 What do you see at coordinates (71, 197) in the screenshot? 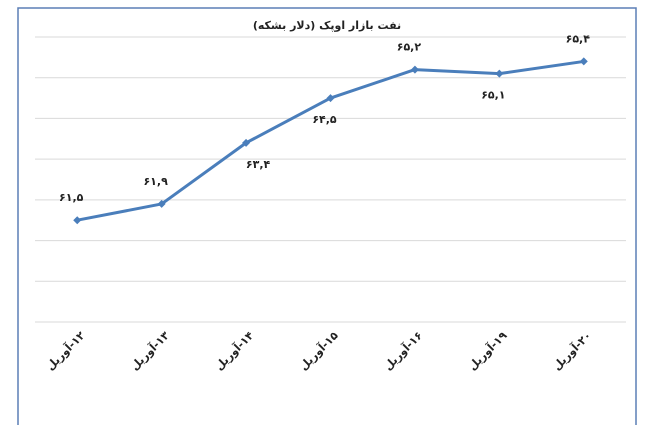
I see `data-label: ۶۱,۵` at bounding box center [71, 197].